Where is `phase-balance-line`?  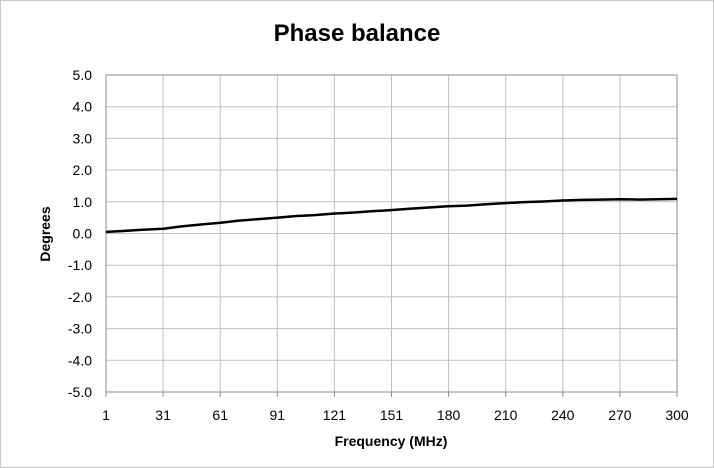
phase-balance-line is located at coordinates (391, 215).